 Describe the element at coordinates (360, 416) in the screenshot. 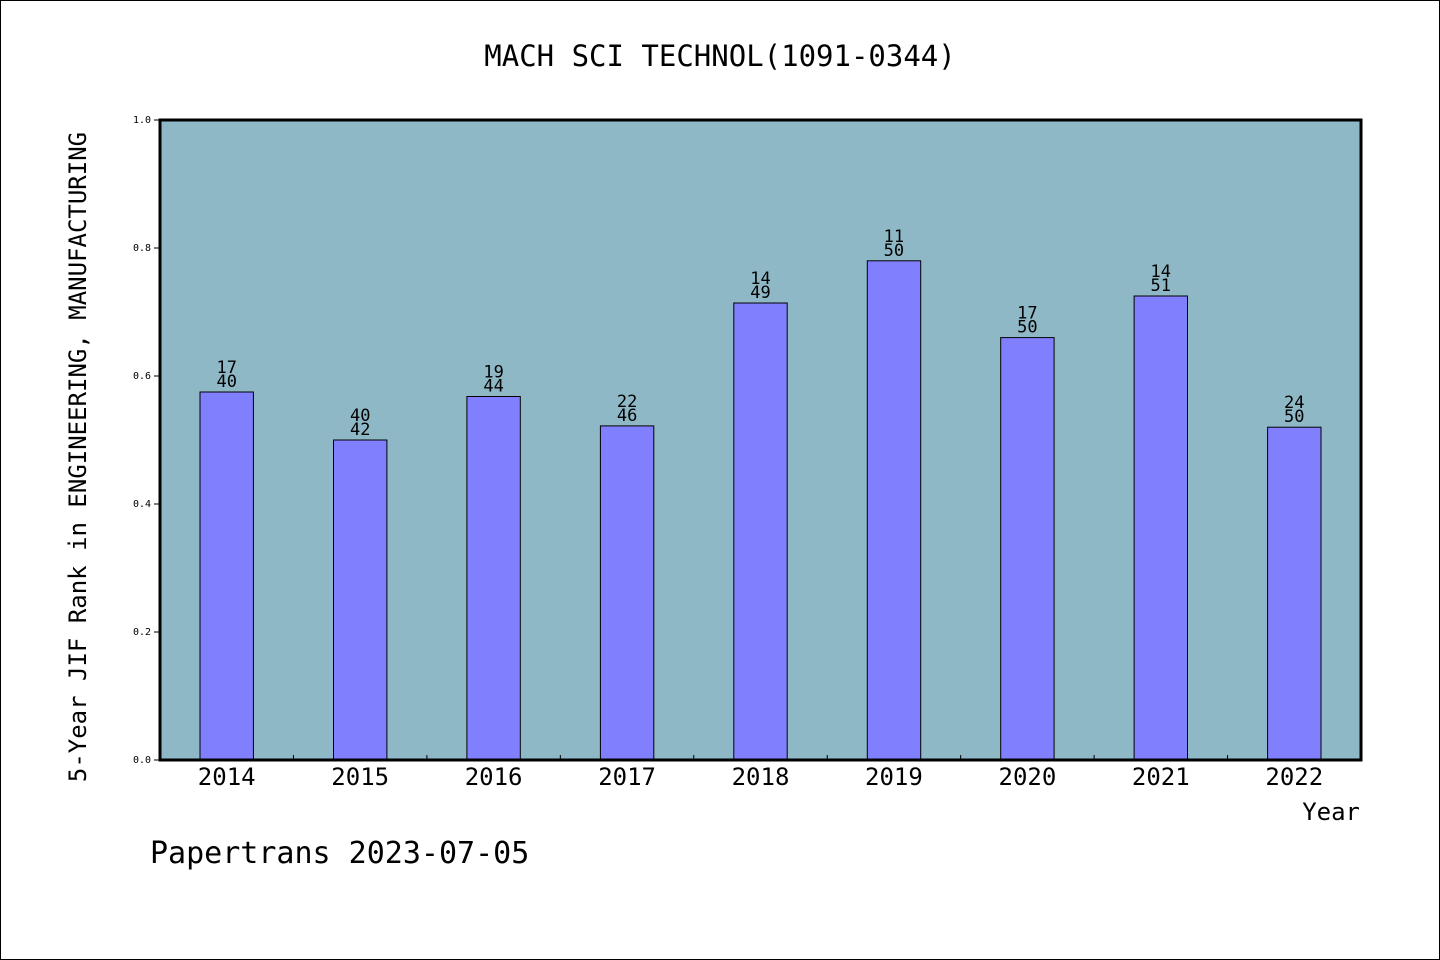

I see `bar-rank-label: 40` at that location.